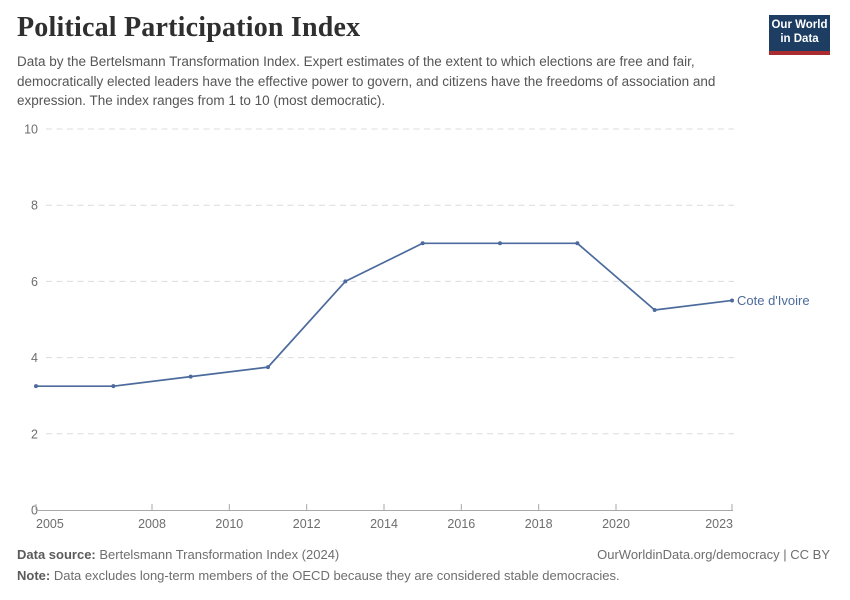 This screenshot has height=600, width=850. What do you see at coordinates (616, 524) in the screenshot?
I see `x-axis-tick-label: 2020` at bounding box center [616, 524].